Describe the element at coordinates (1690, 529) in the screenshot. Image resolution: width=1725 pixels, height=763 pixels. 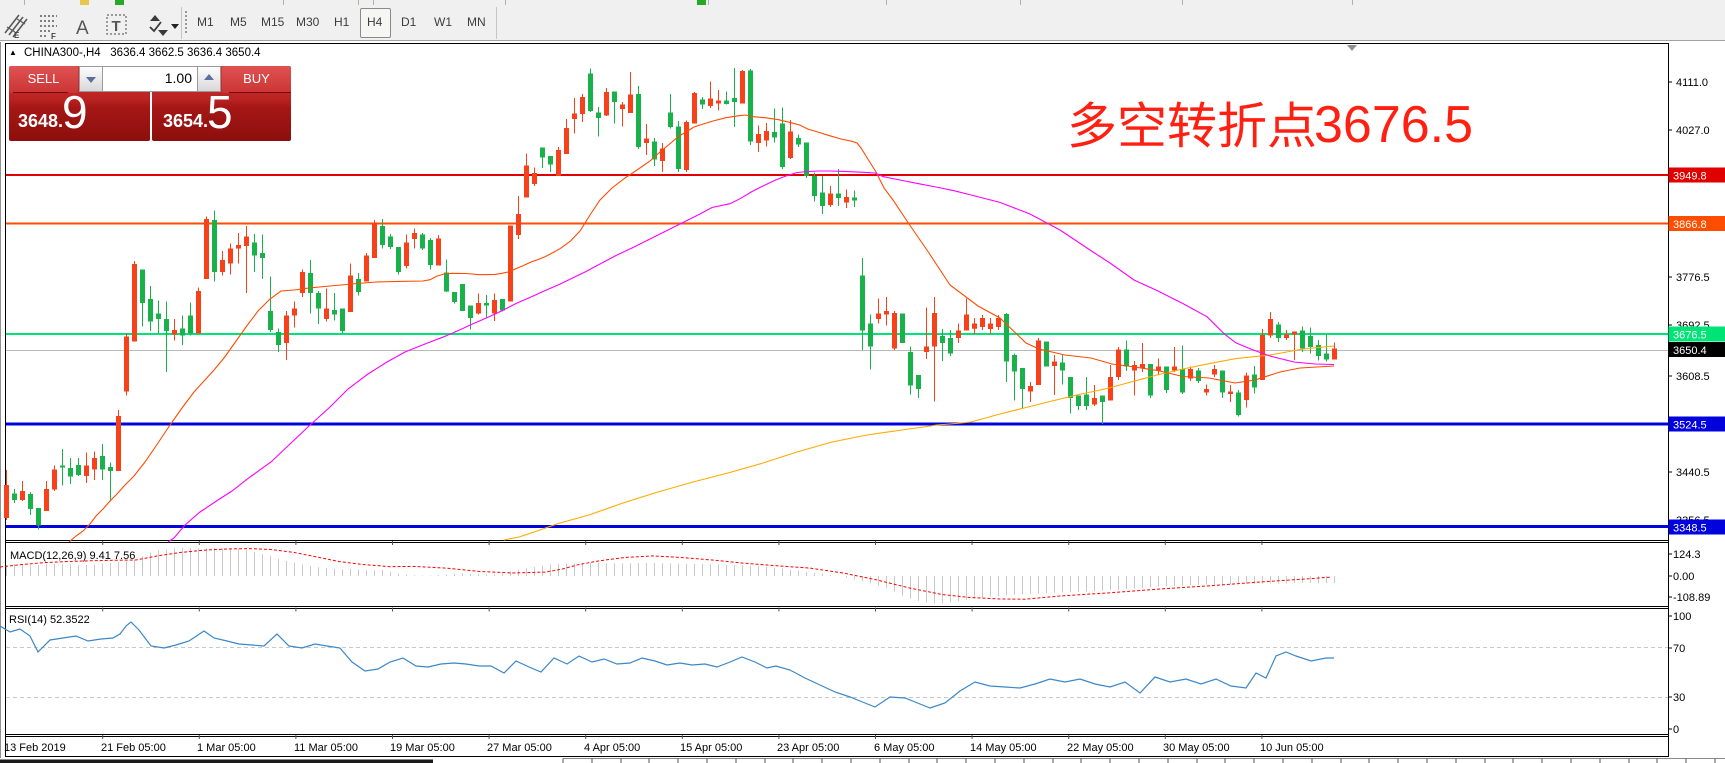
I see `svg-text: 3348.5` at that location.